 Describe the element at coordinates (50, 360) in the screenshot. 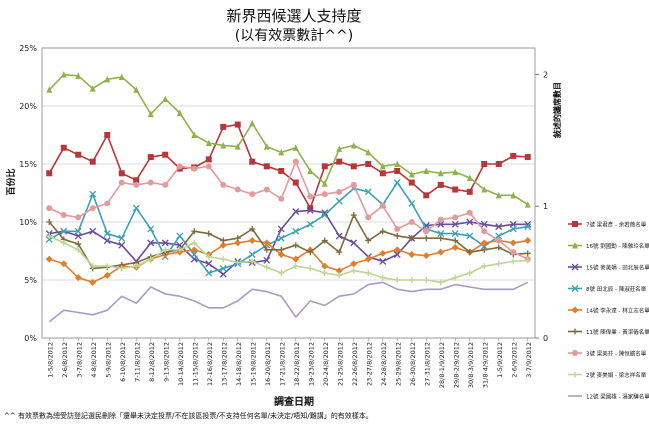

I see `x-tick-label: 1-5/8/2012` at that location.